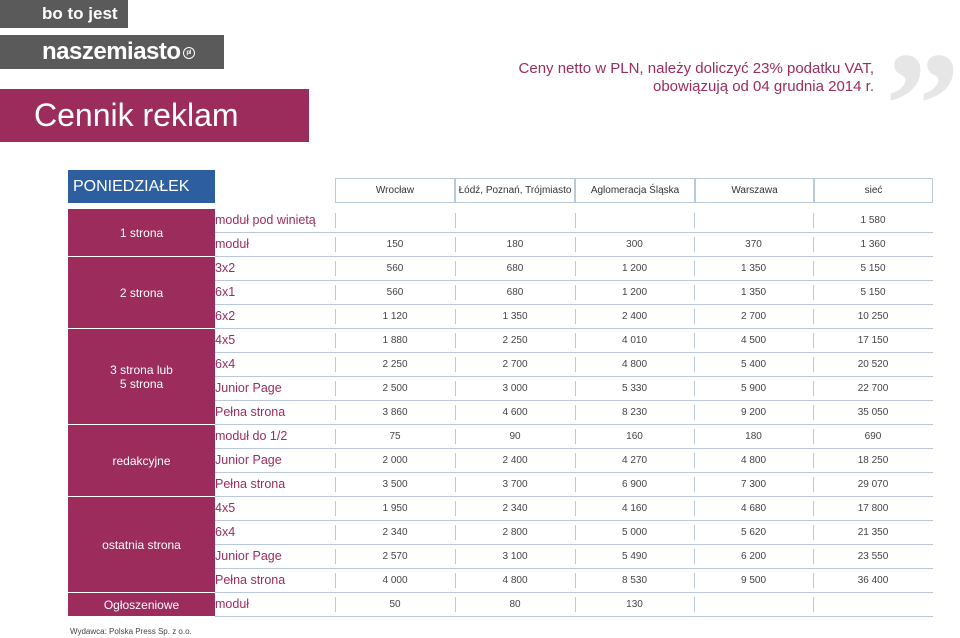  What do you see at coordinates (141, 292) in the screenshot?
I see `group-label-line: 2 strona` at bounding box center [141, 292].